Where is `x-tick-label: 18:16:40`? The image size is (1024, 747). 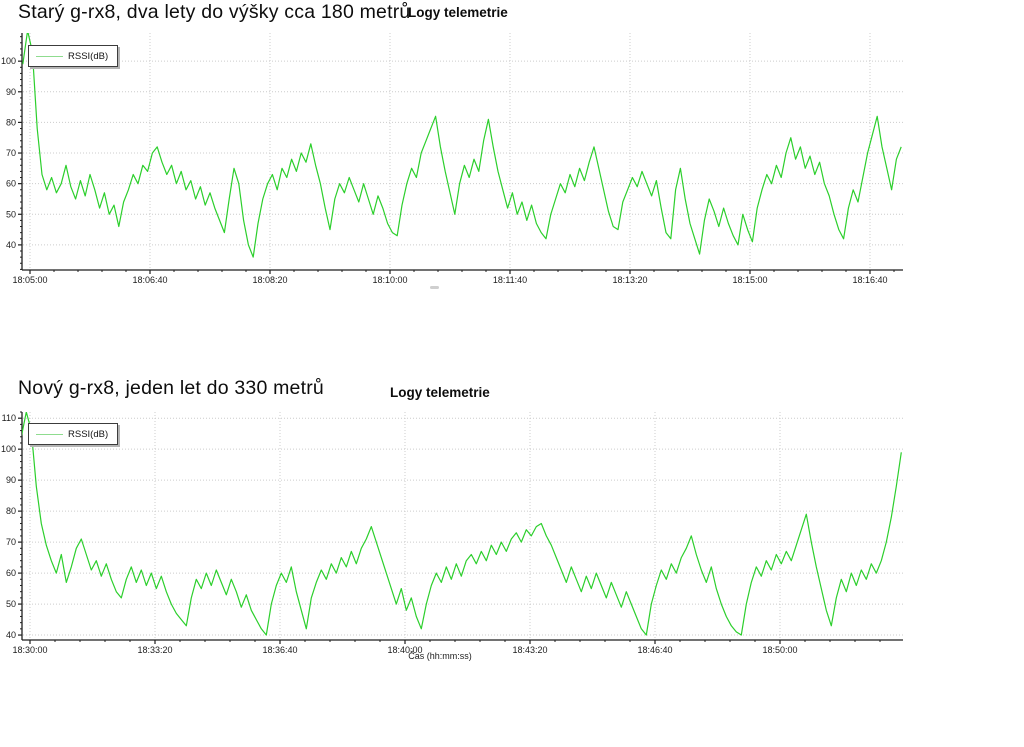 x-tick-label: 18:16:40 is located at coordinates (869, 280).